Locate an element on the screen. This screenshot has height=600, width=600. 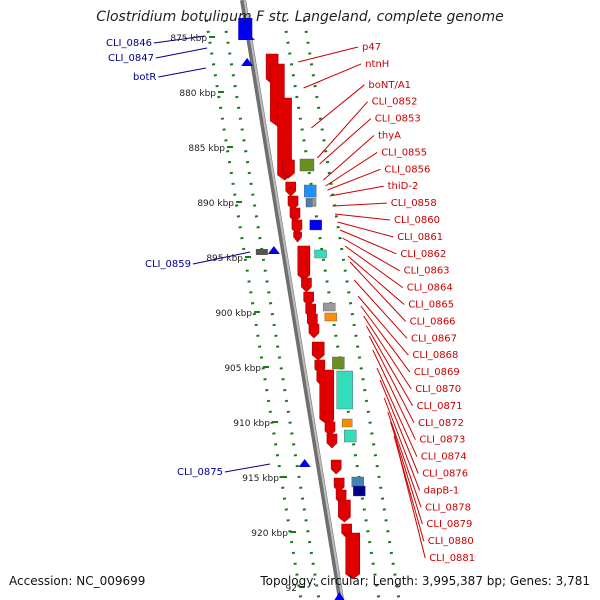
forward-gene-label: CLI_0873 is located at coordinates (442, 440).